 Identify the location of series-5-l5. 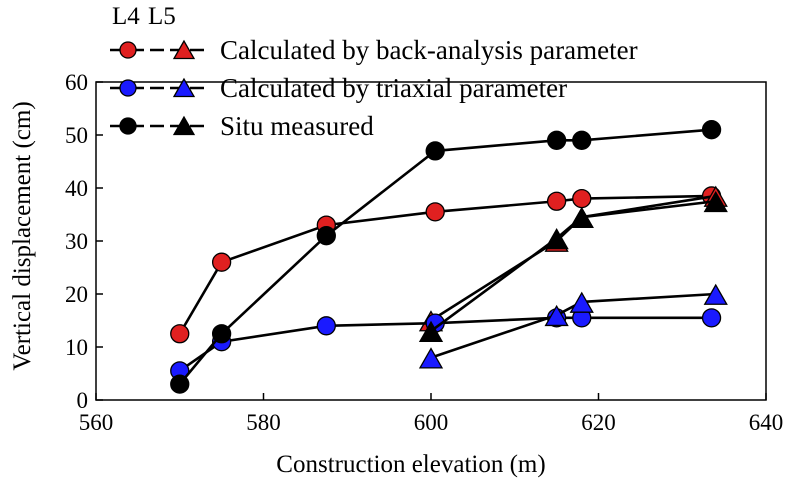
(573, 266).